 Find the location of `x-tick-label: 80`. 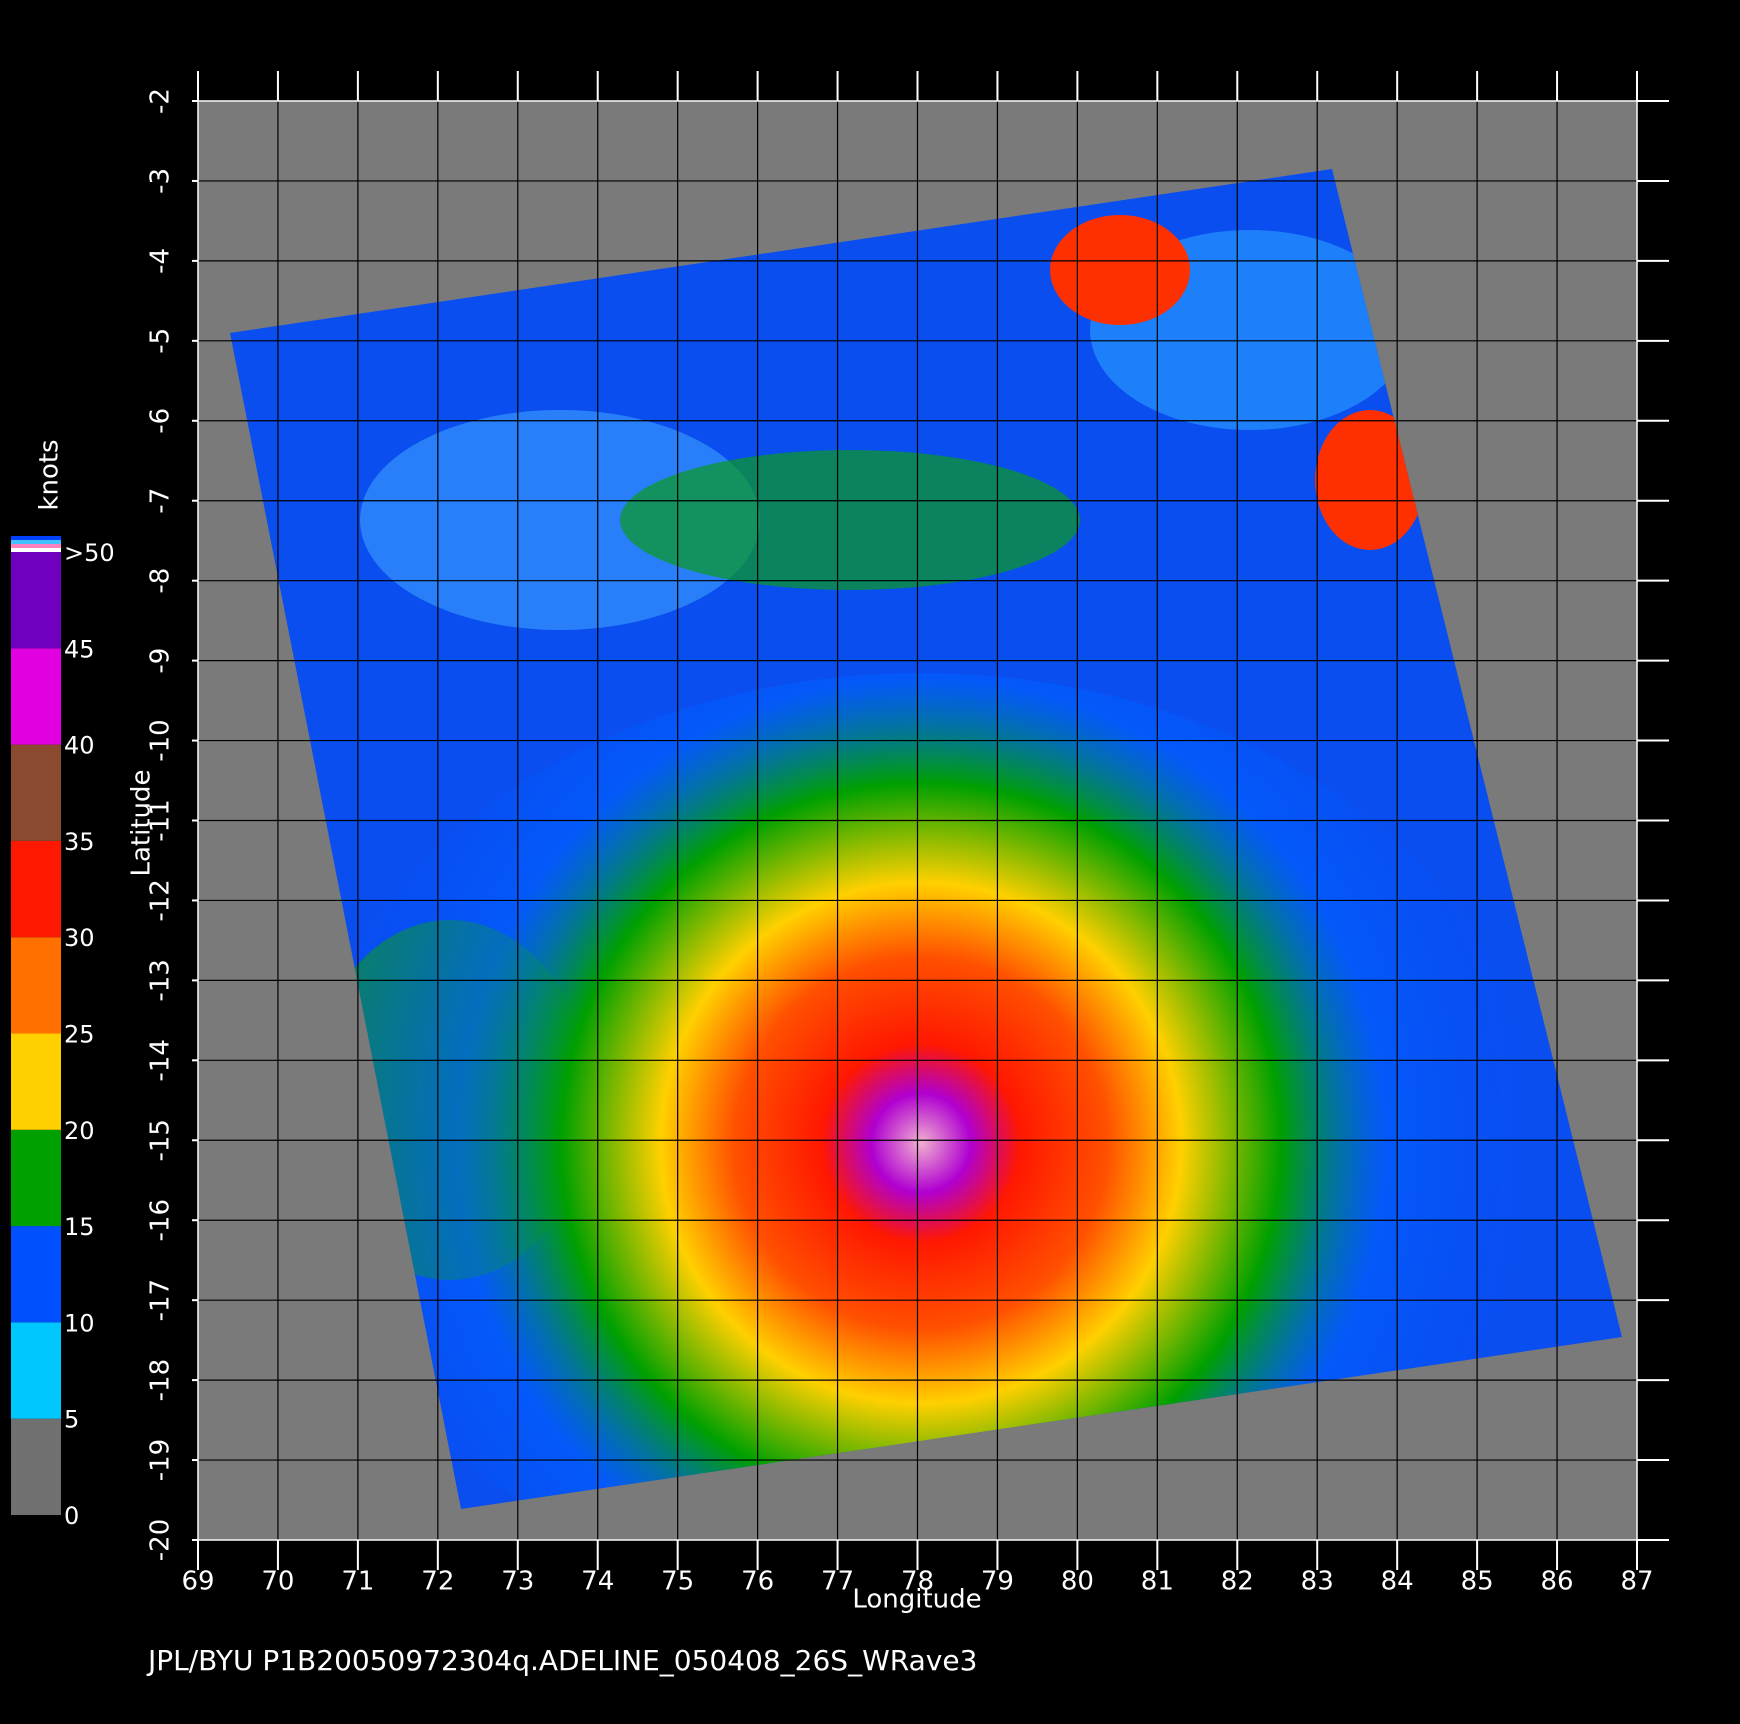

x-tick-label: 80 is located at coordinates (1077, 1582).